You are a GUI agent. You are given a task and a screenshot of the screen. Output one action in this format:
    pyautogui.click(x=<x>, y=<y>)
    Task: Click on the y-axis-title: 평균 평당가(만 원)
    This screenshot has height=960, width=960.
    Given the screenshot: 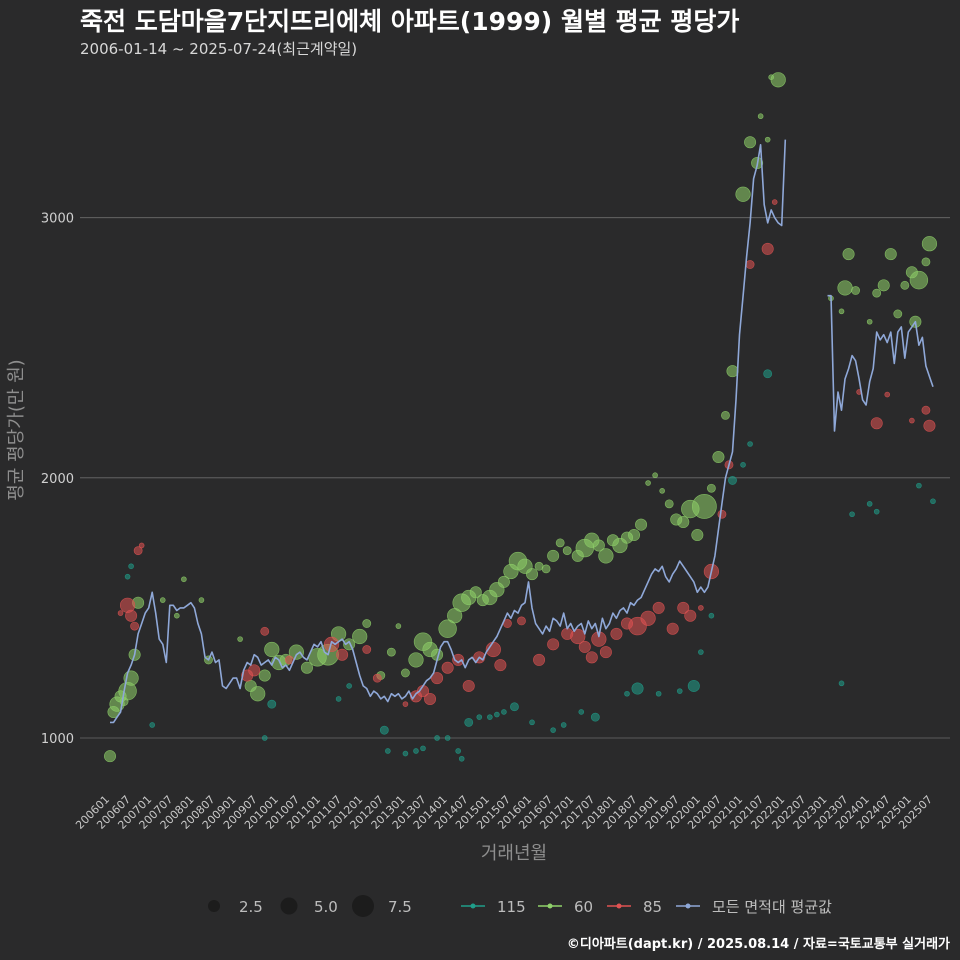 What is the action you would take?
    pyautogui.click(x=16, y=429)
    